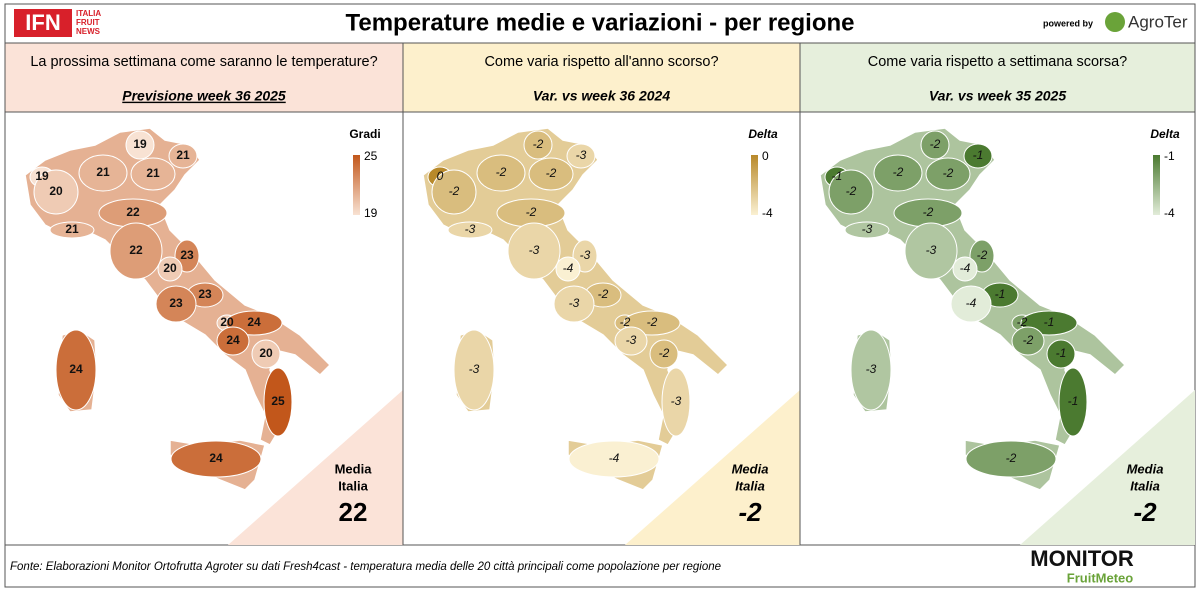 This screenshot has height=591, width=1200. I want to click on brand-icon, so click(1115, 22).